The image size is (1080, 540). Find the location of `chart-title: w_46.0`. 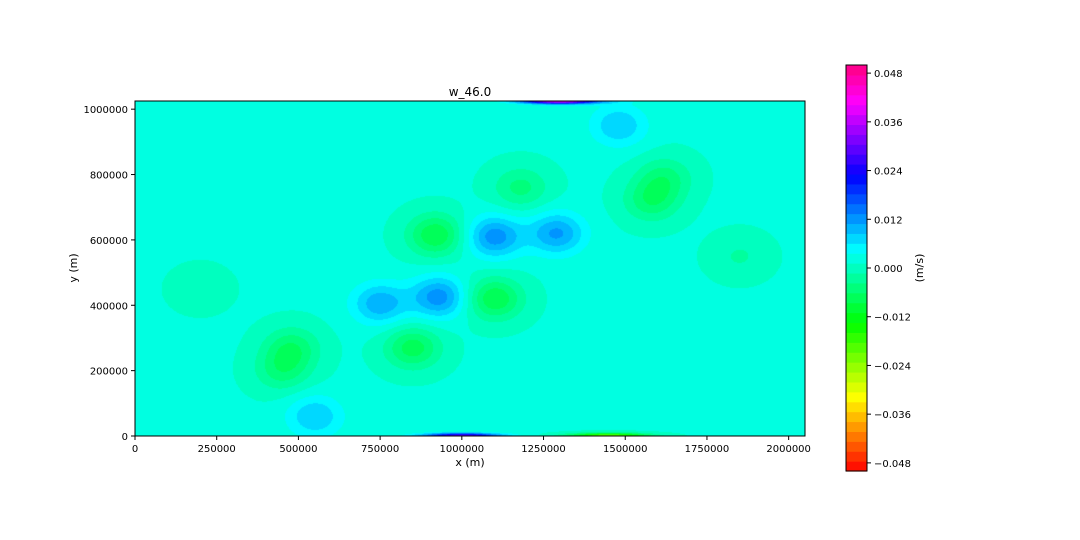

chart-title: w_46.0 is located at coordinates (470, 92).